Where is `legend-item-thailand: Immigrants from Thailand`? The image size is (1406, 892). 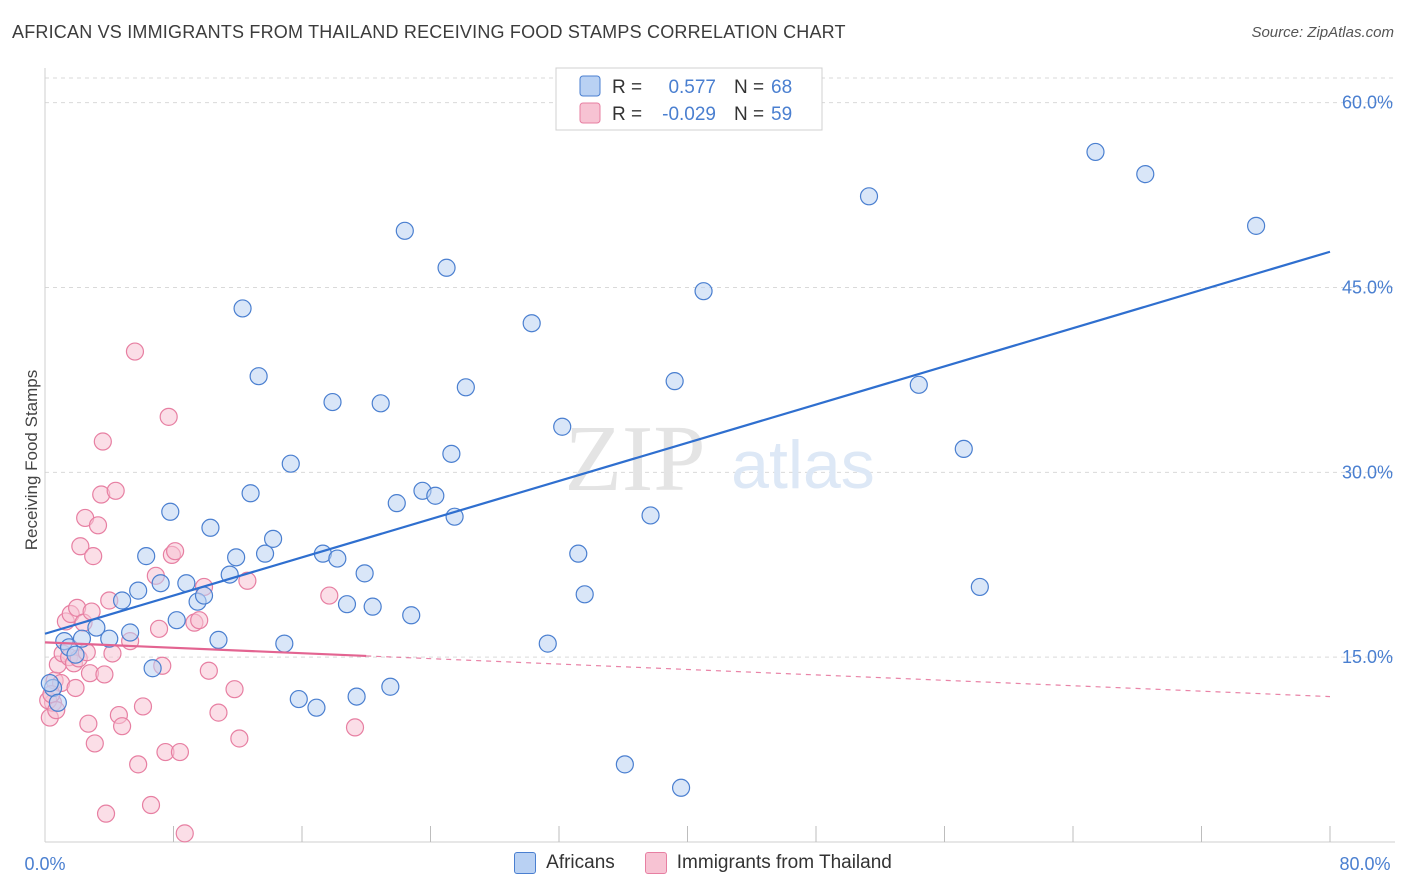
legend-item-thailand: Immigrants from Thailand is located at coordinates (768, 863).